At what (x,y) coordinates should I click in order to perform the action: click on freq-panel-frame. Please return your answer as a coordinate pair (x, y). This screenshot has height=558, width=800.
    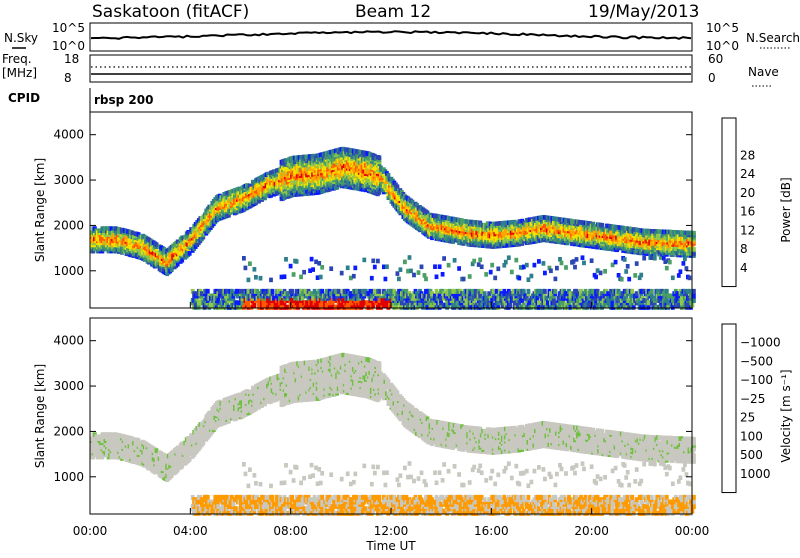
    Looking at the image, I should click on (391, 68).